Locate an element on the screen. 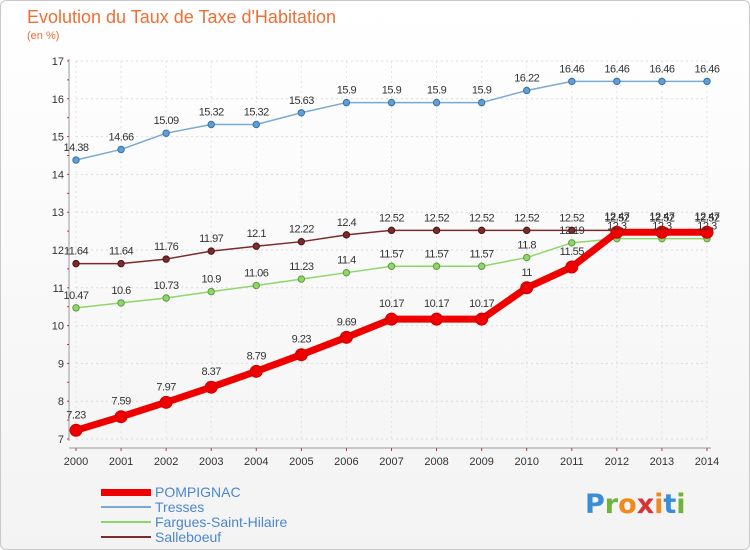  y-tick-label: 7 is located at coordinates (61, 440).